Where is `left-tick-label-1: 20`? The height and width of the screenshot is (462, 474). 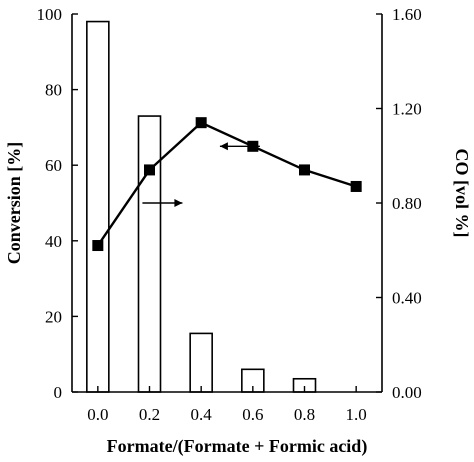 left-tick-label-1: 20 is located at coordinates (53, 316).